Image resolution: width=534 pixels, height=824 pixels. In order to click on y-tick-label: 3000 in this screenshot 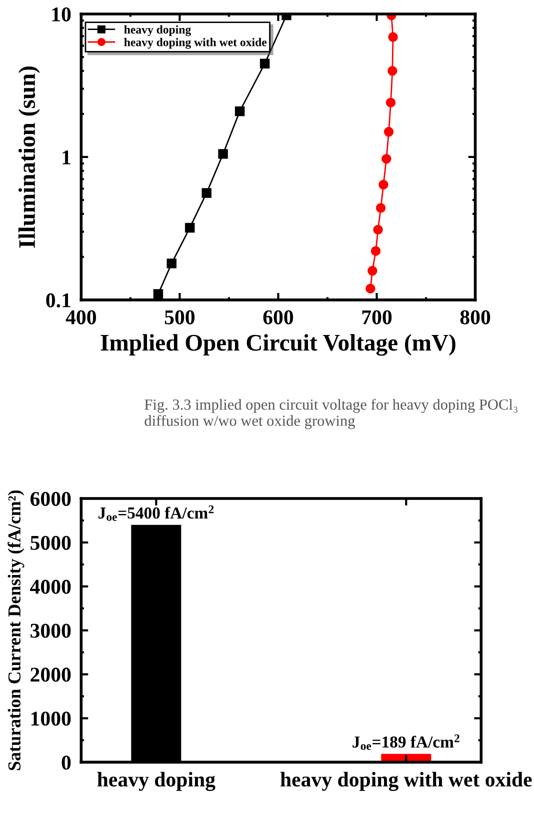, I will do `click(50, 631)`.